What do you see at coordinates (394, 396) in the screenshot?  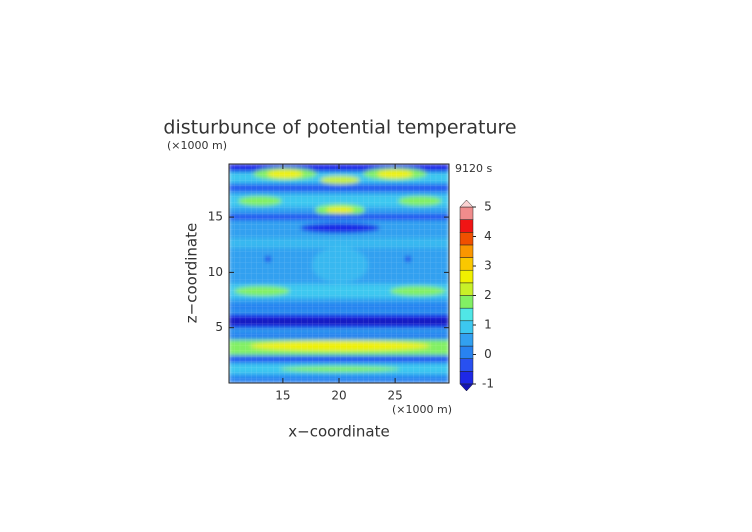 I see `x-tick-label: 25` at bounding box center [394, 396].